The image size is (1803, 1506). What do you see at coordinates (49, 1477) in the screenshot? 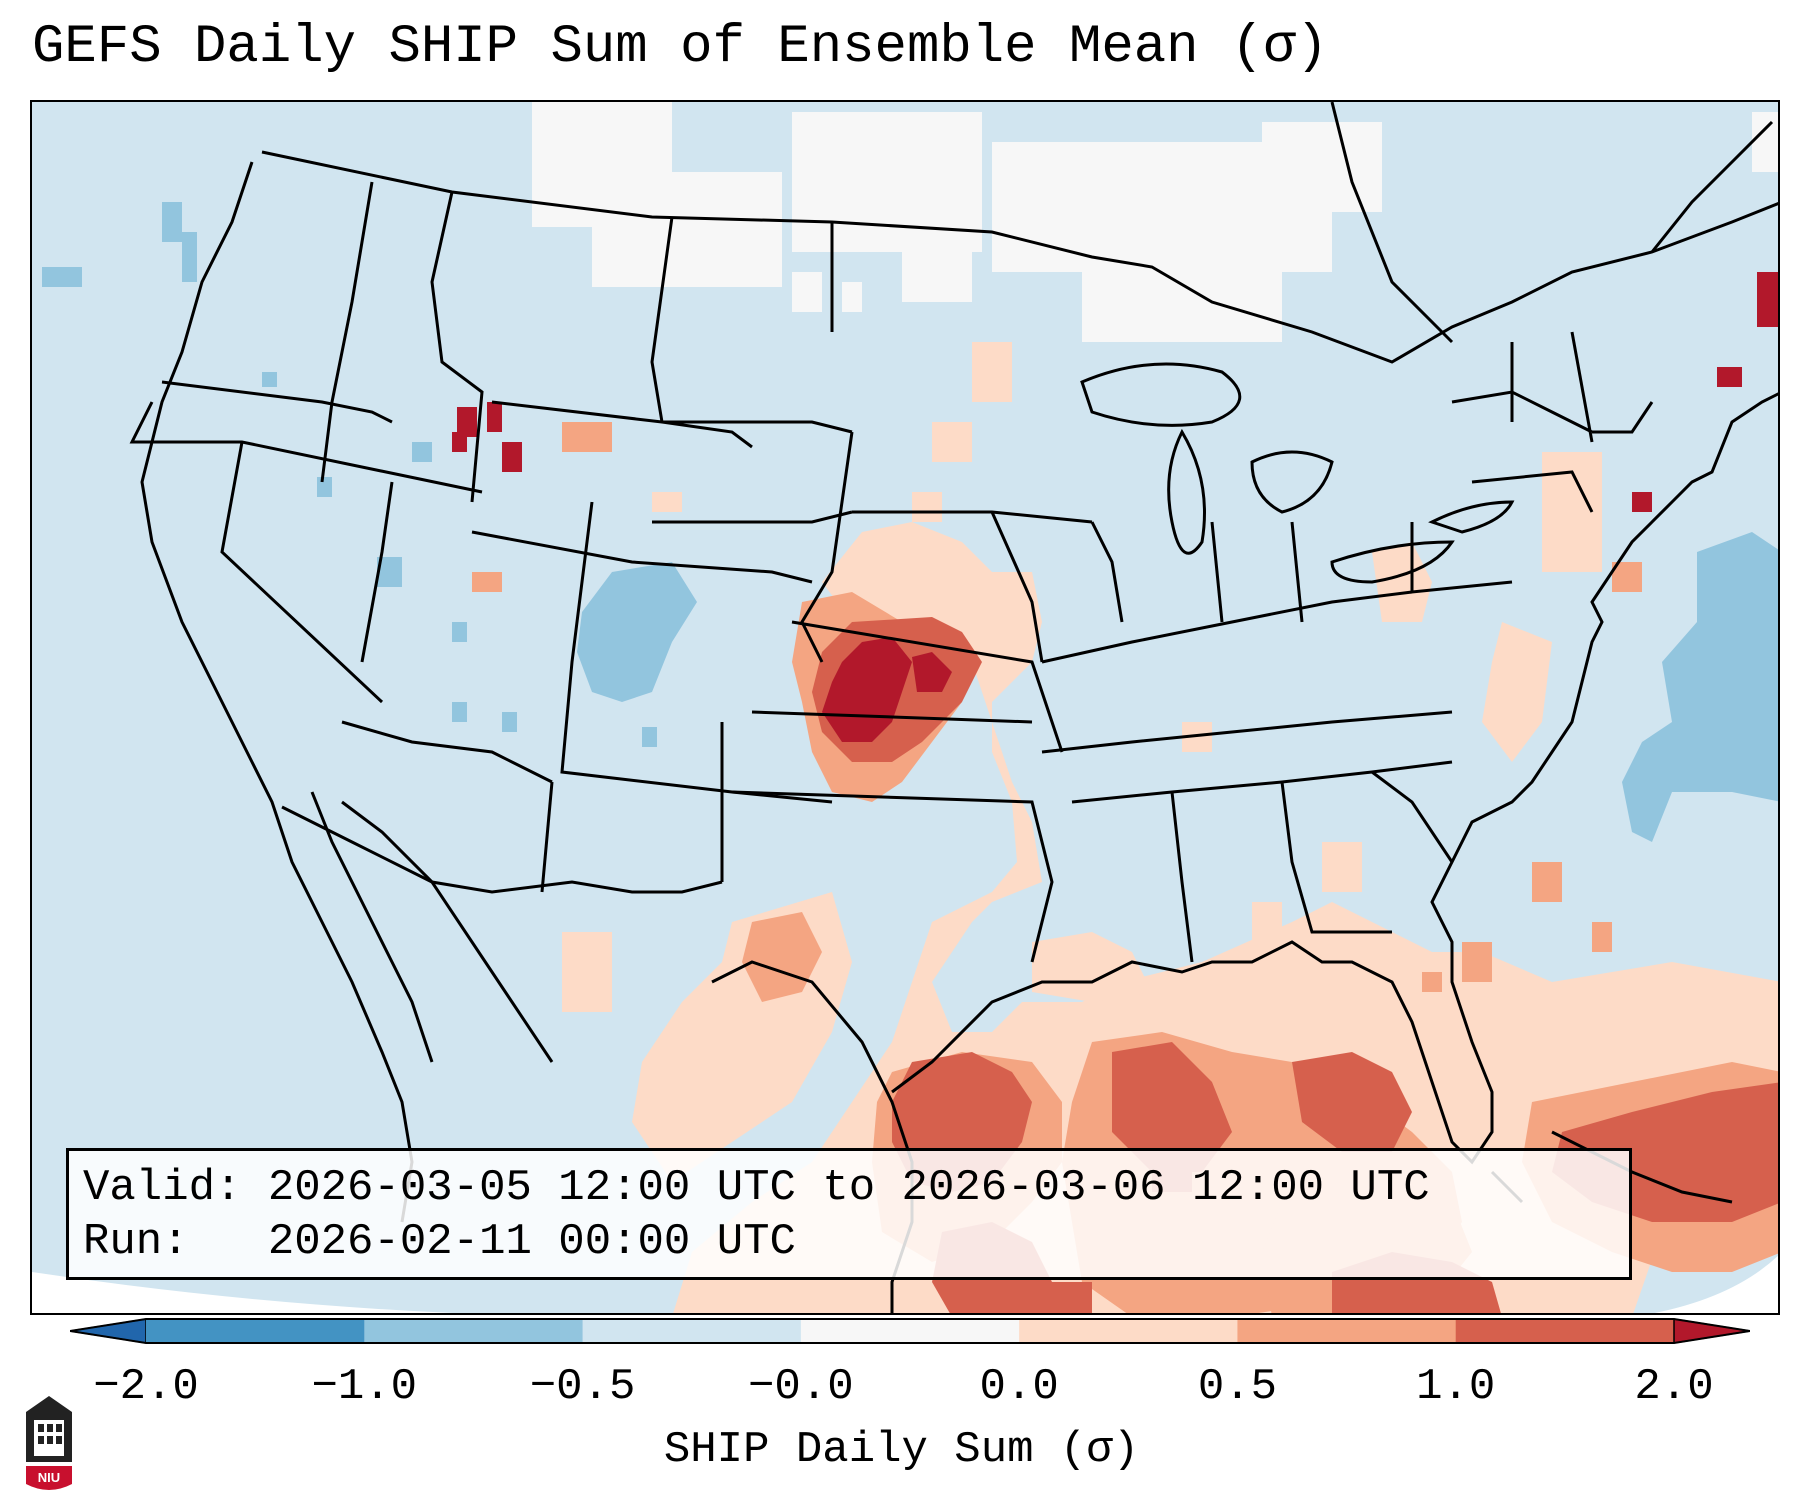
I see `svg-text: NIU` at bounding box center [49, 1477].